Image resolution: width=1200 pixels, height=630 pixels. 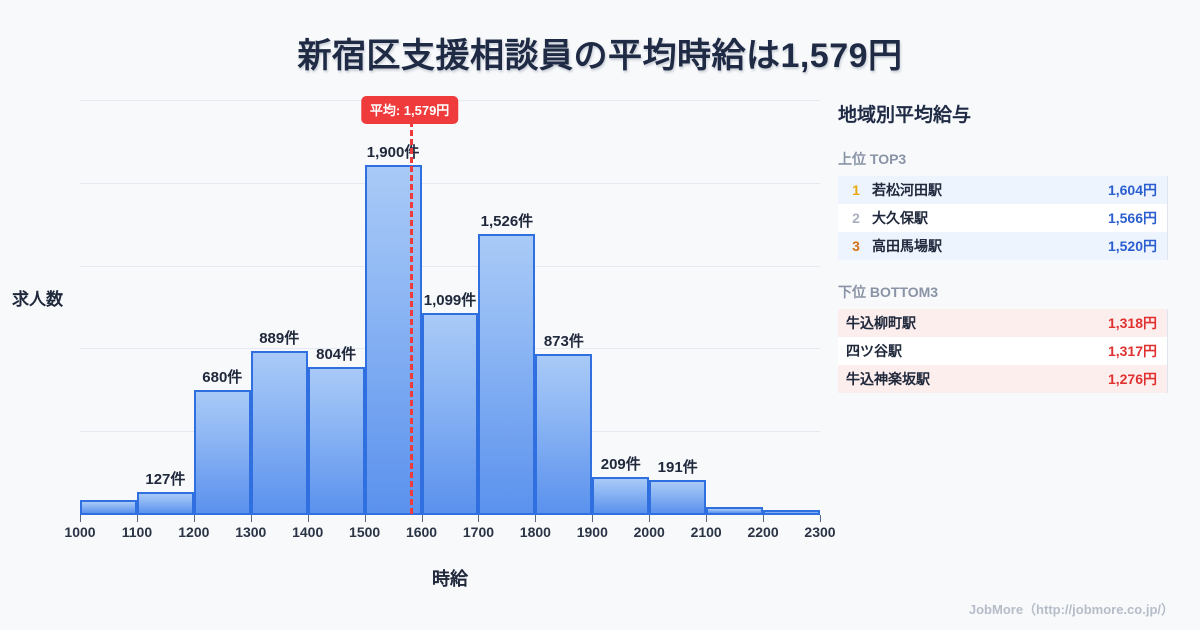 I want to click on top3-table: 1 若松河田駅 1,604円 2 大久保駅 1,566円 3 高田馬場駅 1,520円, so click(x=1003, y=218).